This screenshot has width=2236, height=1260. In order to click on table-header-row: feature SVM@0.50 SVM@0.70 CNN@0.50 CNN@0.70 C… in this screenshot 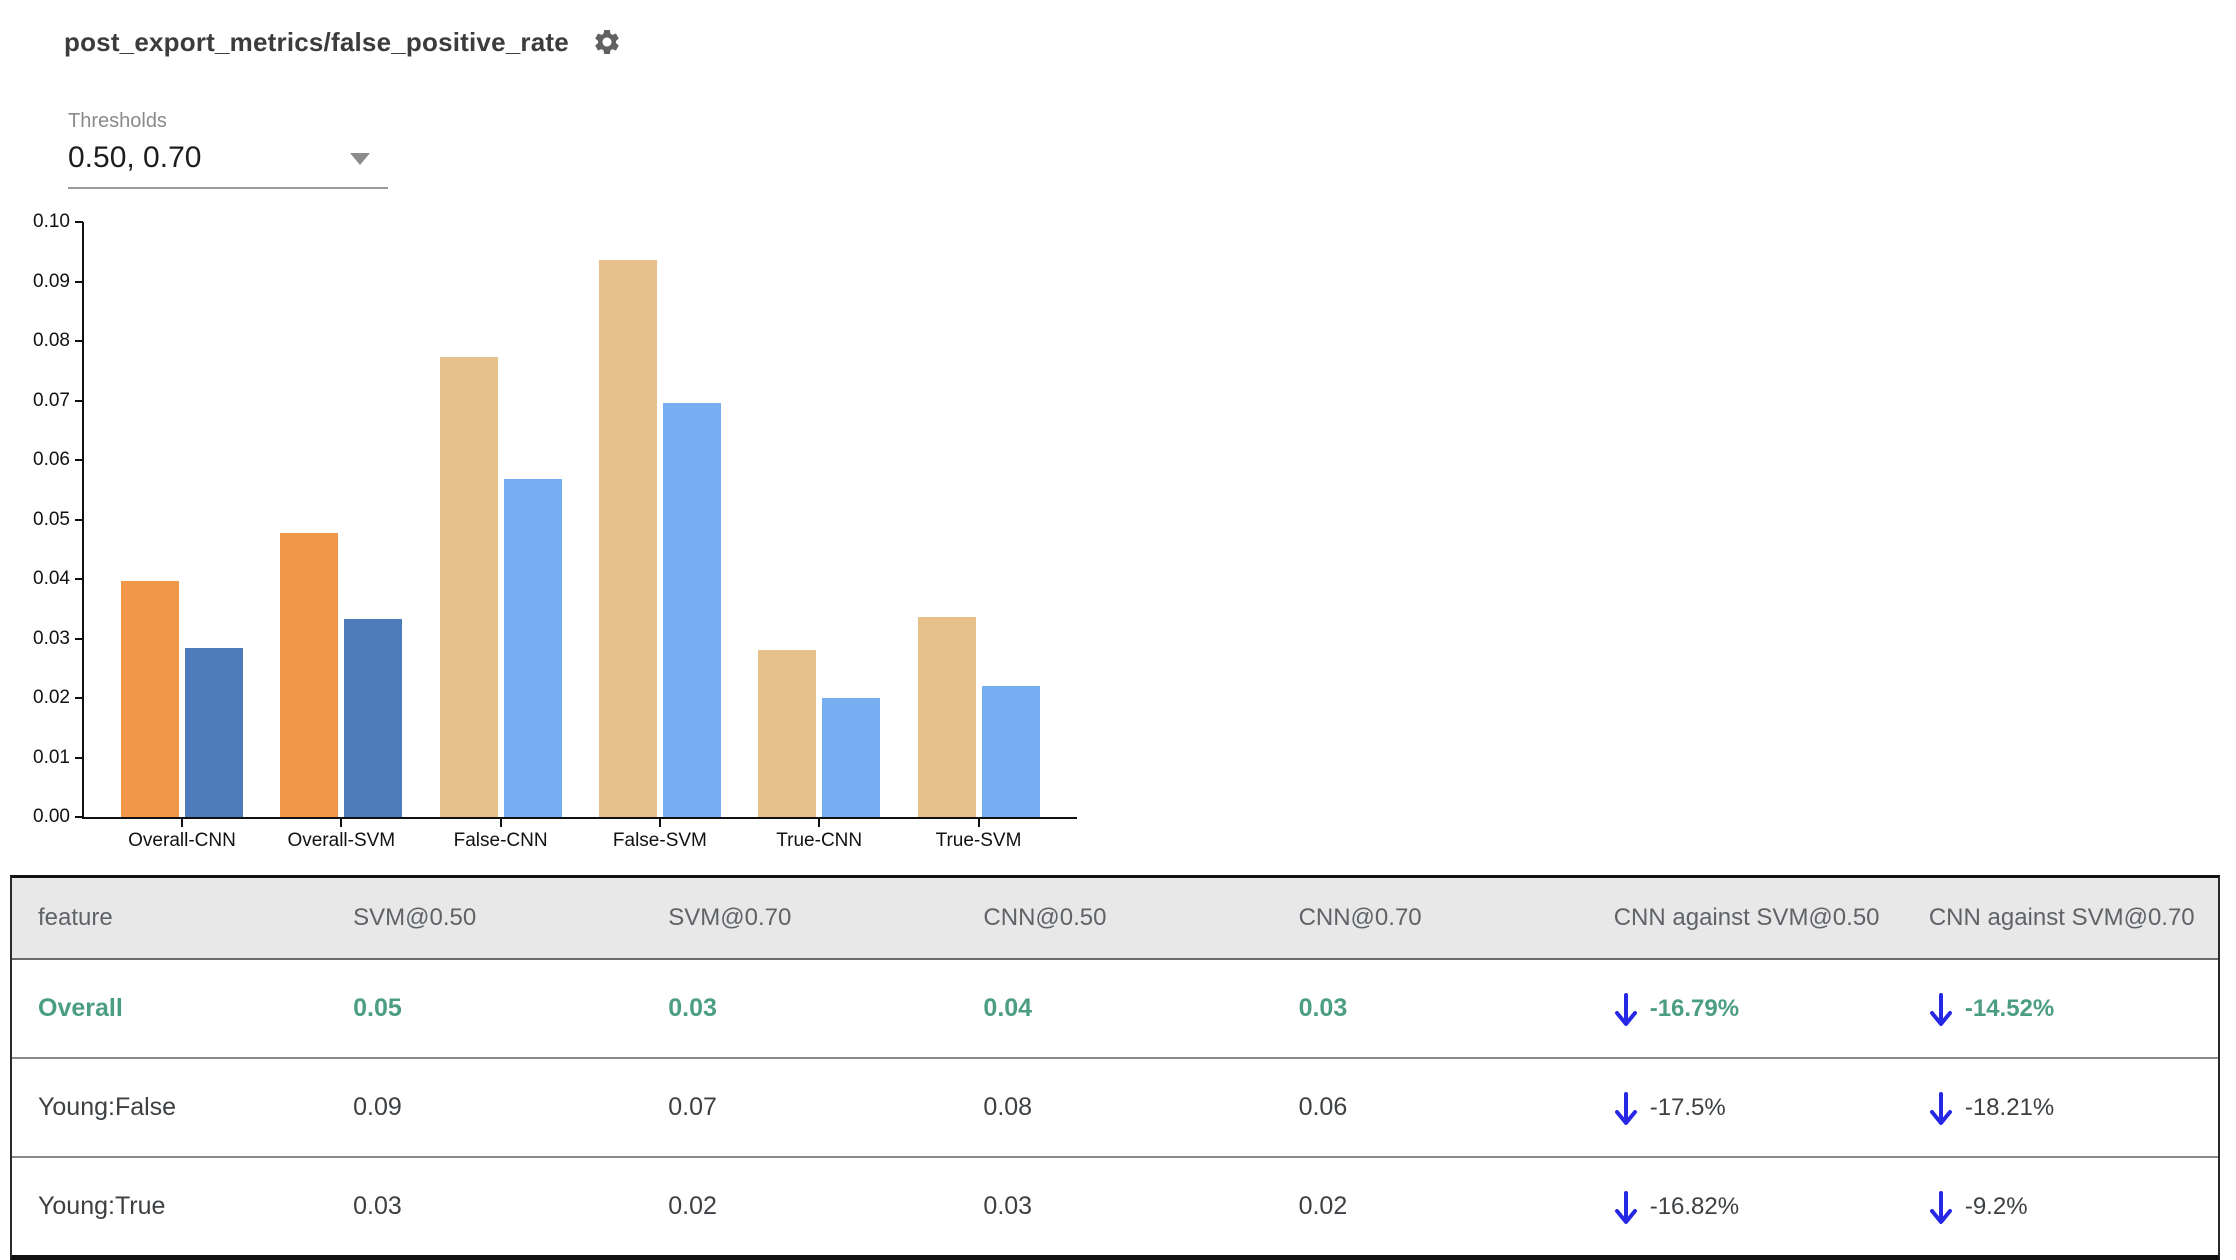, I will do `click(1115, 919)`.